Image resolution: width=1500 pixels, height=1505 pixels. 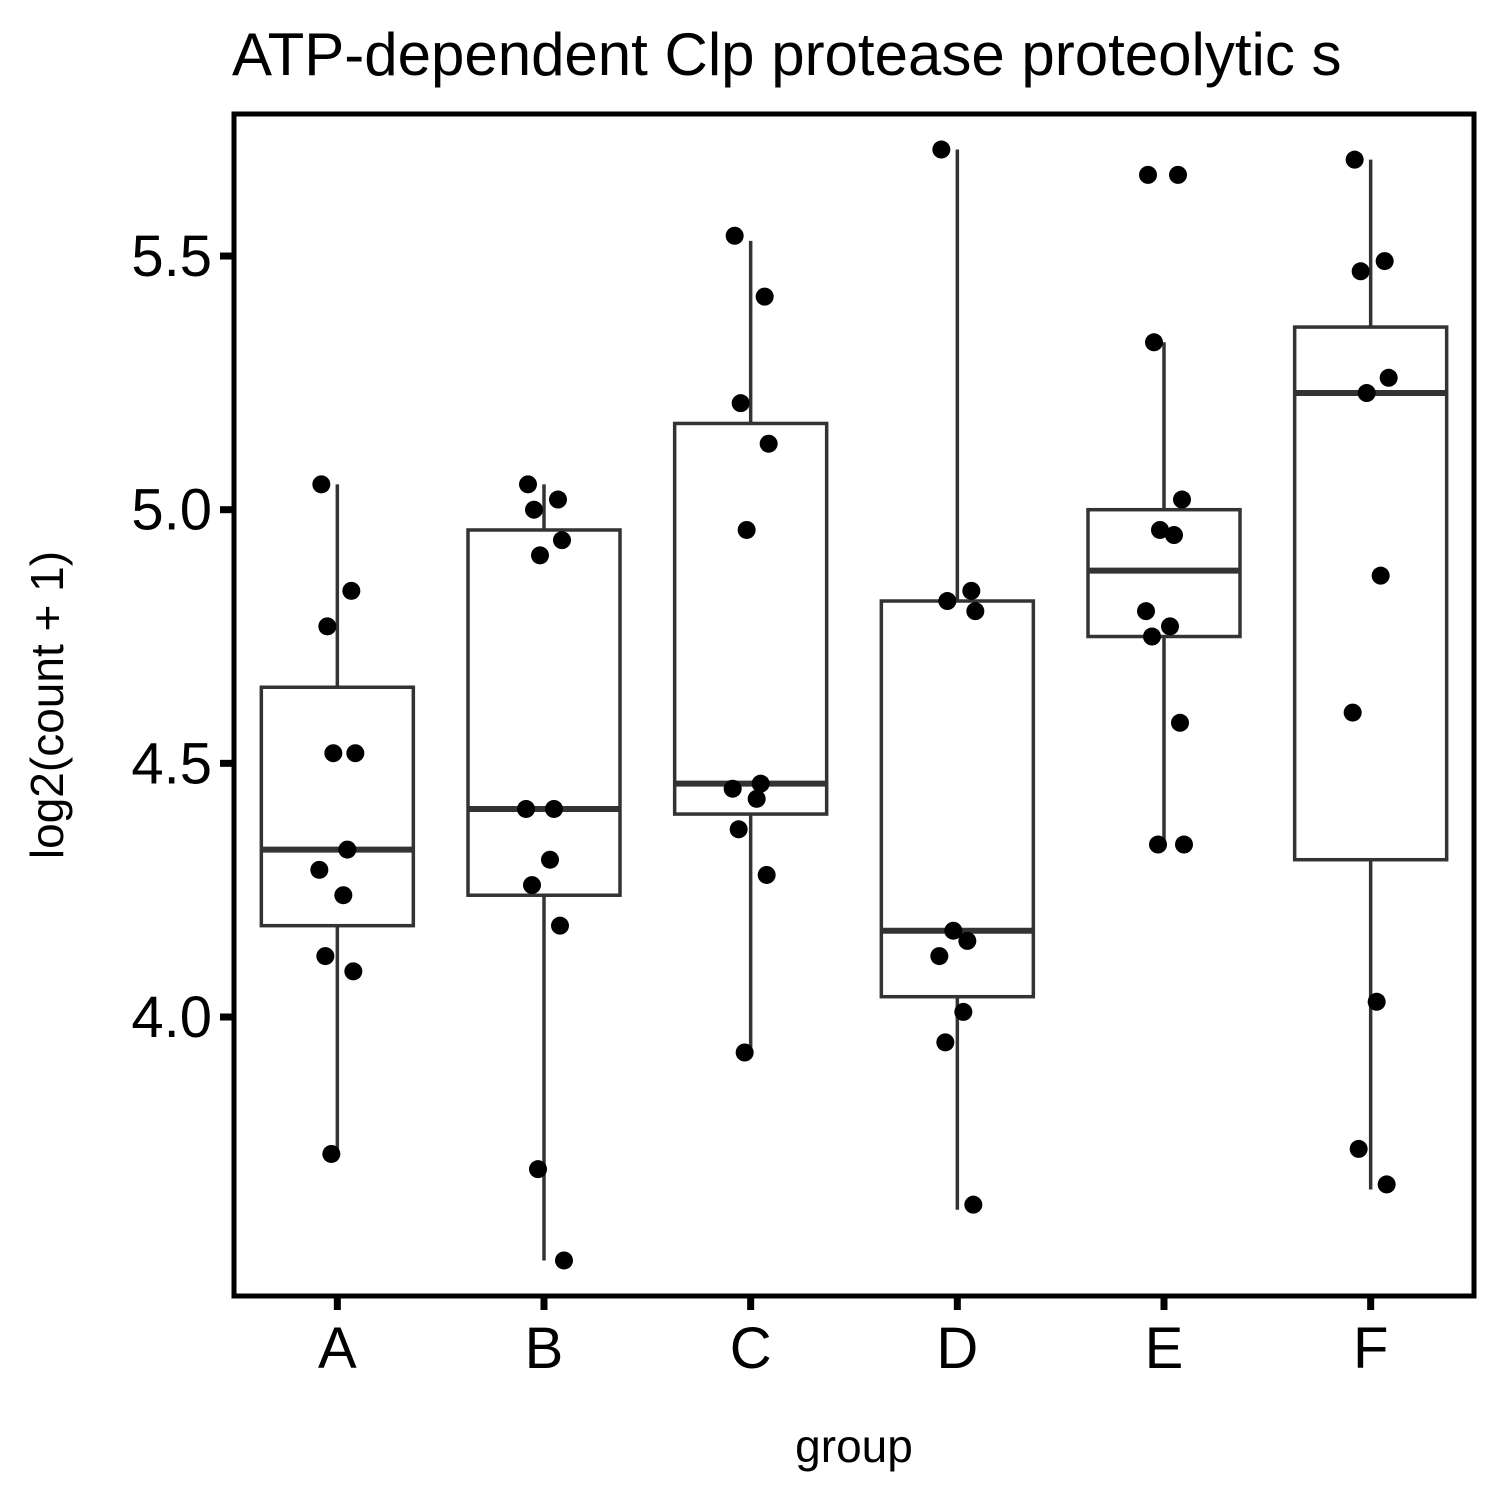 I want to click on points-group-c, so click(x=750, y=644).